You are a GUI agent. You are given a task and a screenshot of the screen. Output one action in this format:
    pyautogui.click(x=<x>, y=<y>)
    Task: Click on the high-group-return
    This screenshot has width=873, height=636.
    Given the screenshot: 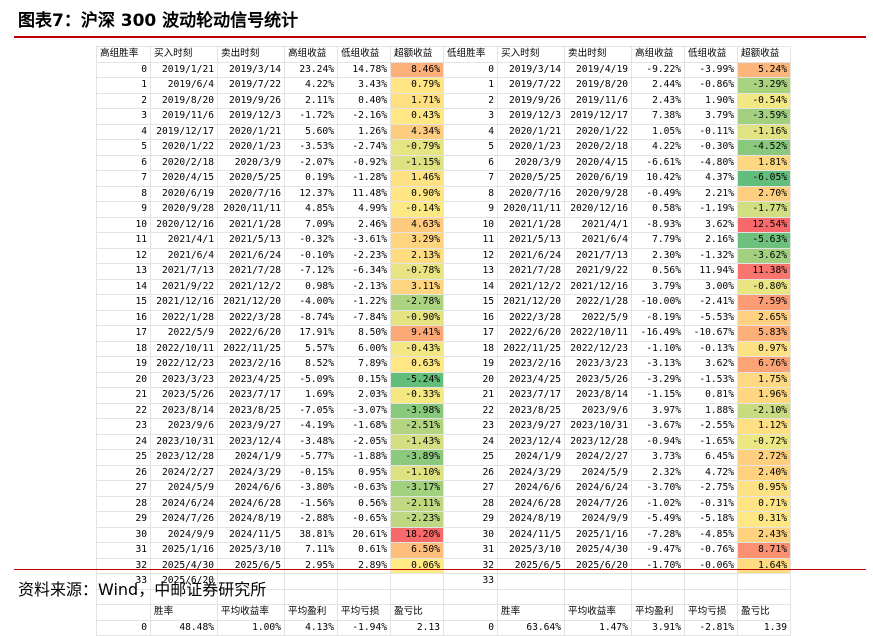 What is the action you would take?
    pyautogui.click(x=311, y=581)
    